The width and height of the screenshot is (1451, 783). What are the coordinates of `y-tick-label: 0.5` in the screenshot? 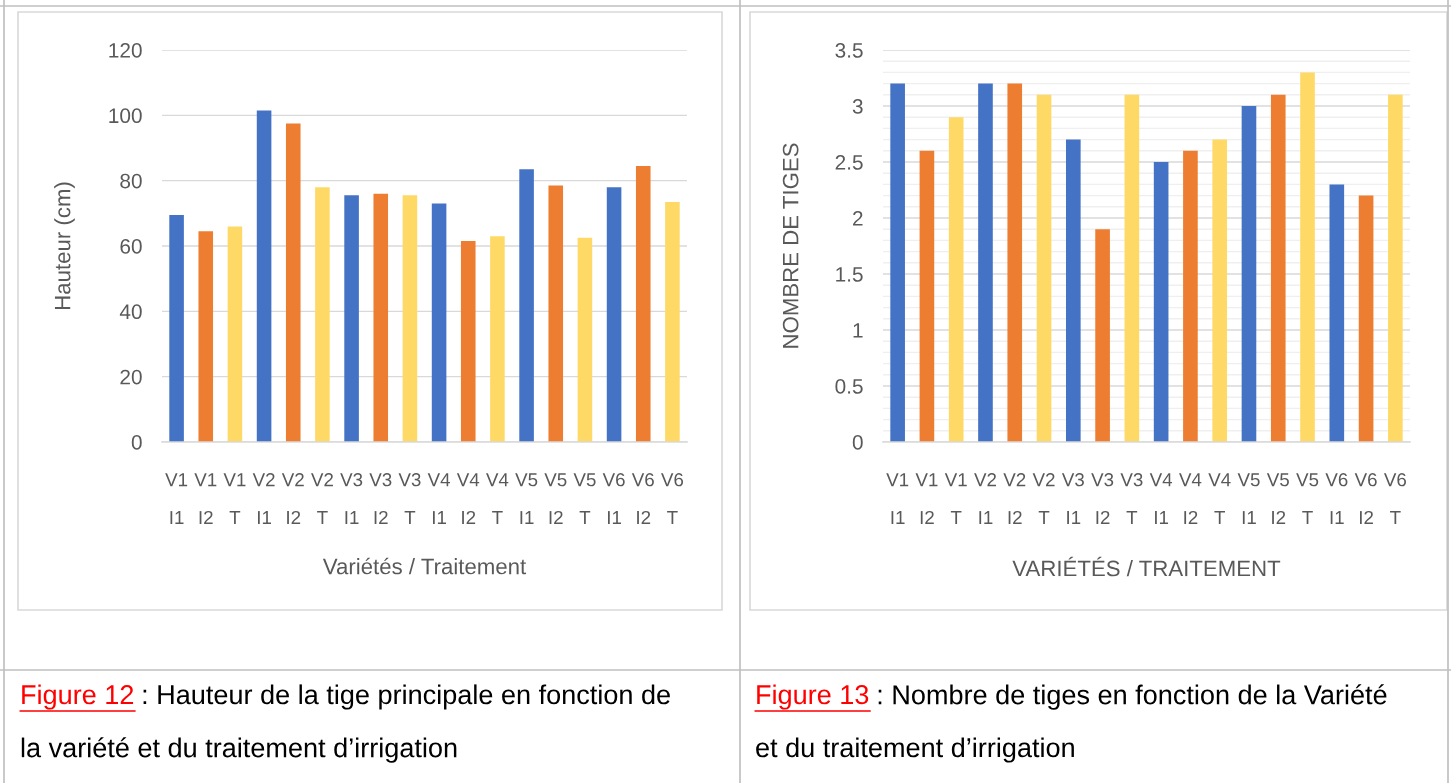 It's located at (849, 386).